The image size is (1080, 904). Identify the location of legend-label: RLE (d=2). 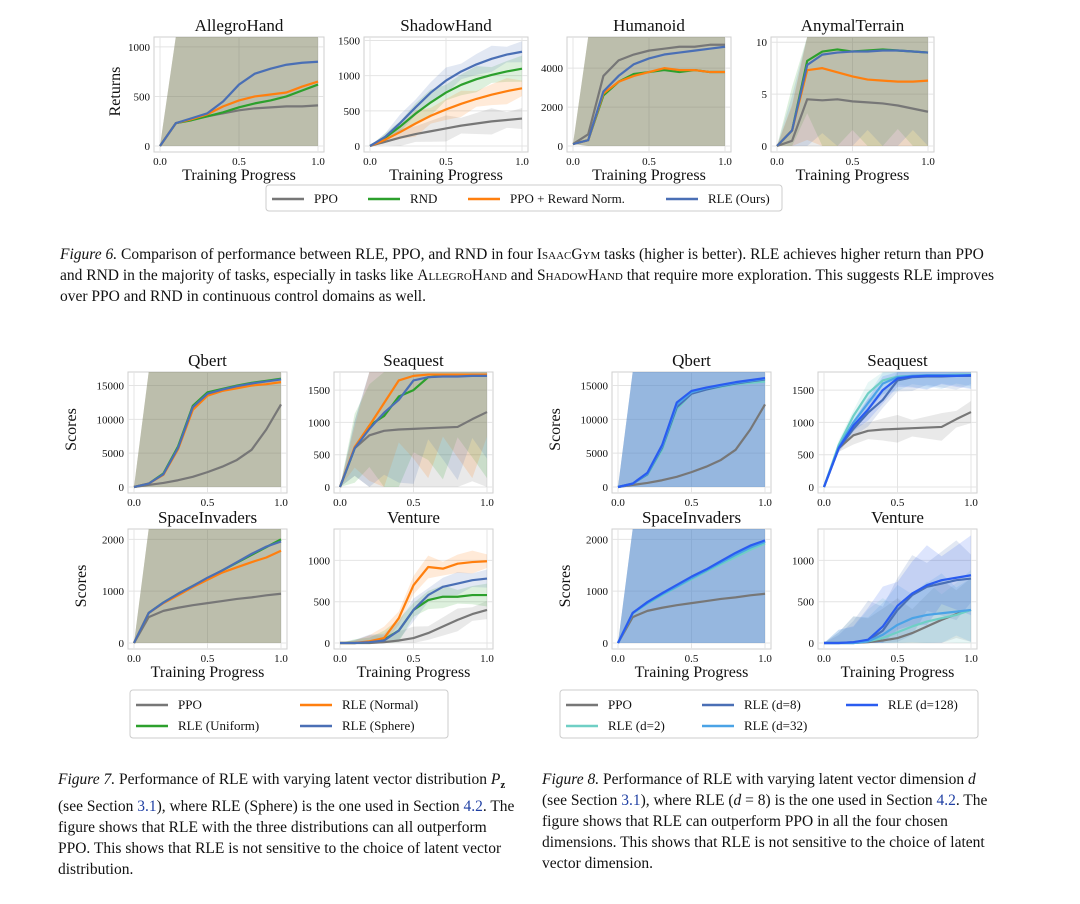
(636, 725).